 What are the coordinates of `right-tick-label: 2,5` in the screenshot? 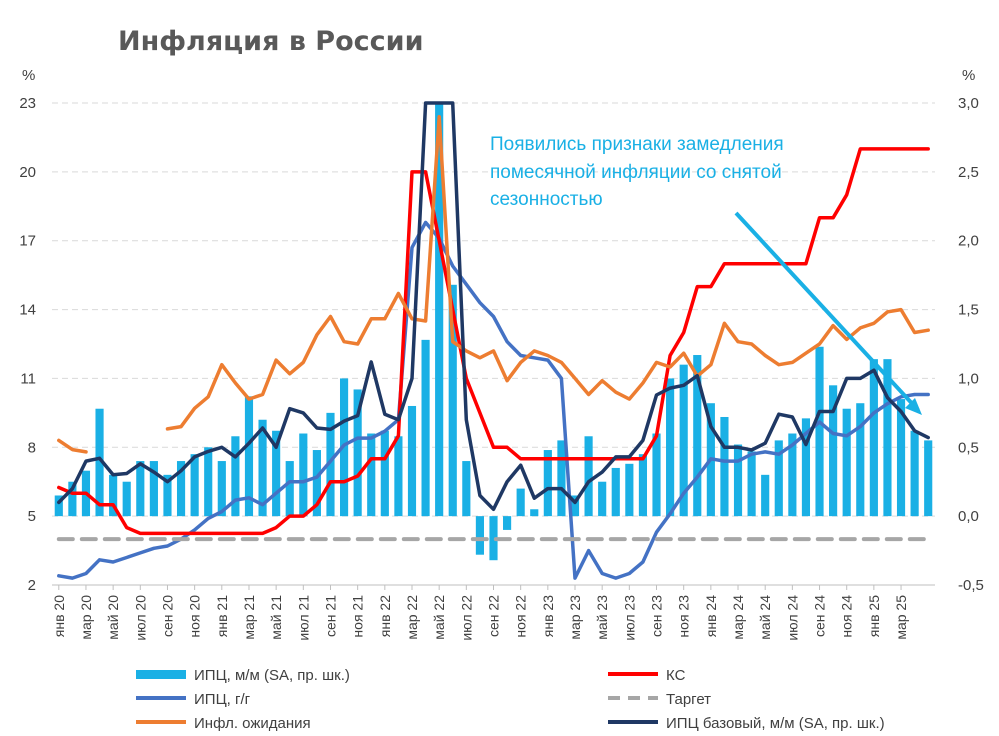 It's located at (968, 172).